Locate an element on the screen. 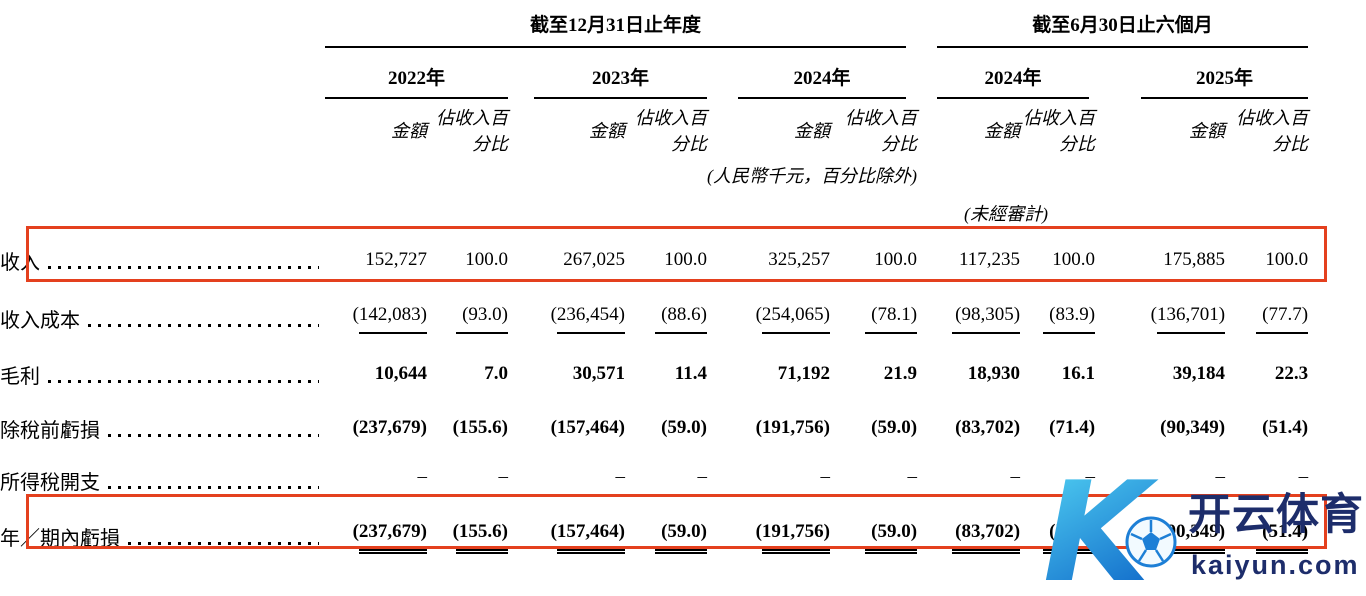  cell-value: (236,454) is located at coordinates (587, 314).